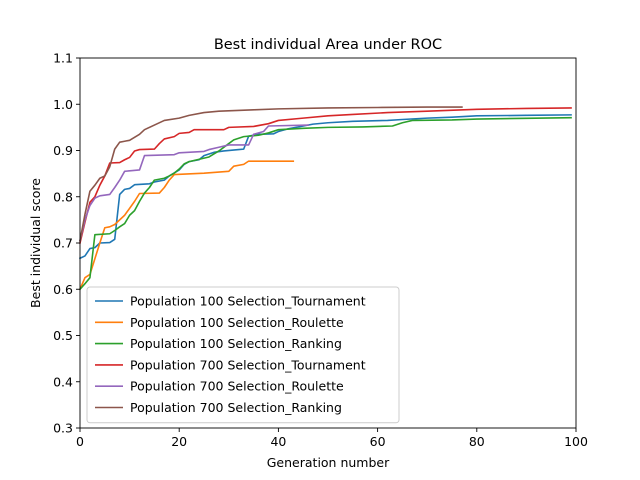 This screenshot has height=480, width=640. I want to click on legend-label: Population 100 Selection_Ranking, so click(236, 343).